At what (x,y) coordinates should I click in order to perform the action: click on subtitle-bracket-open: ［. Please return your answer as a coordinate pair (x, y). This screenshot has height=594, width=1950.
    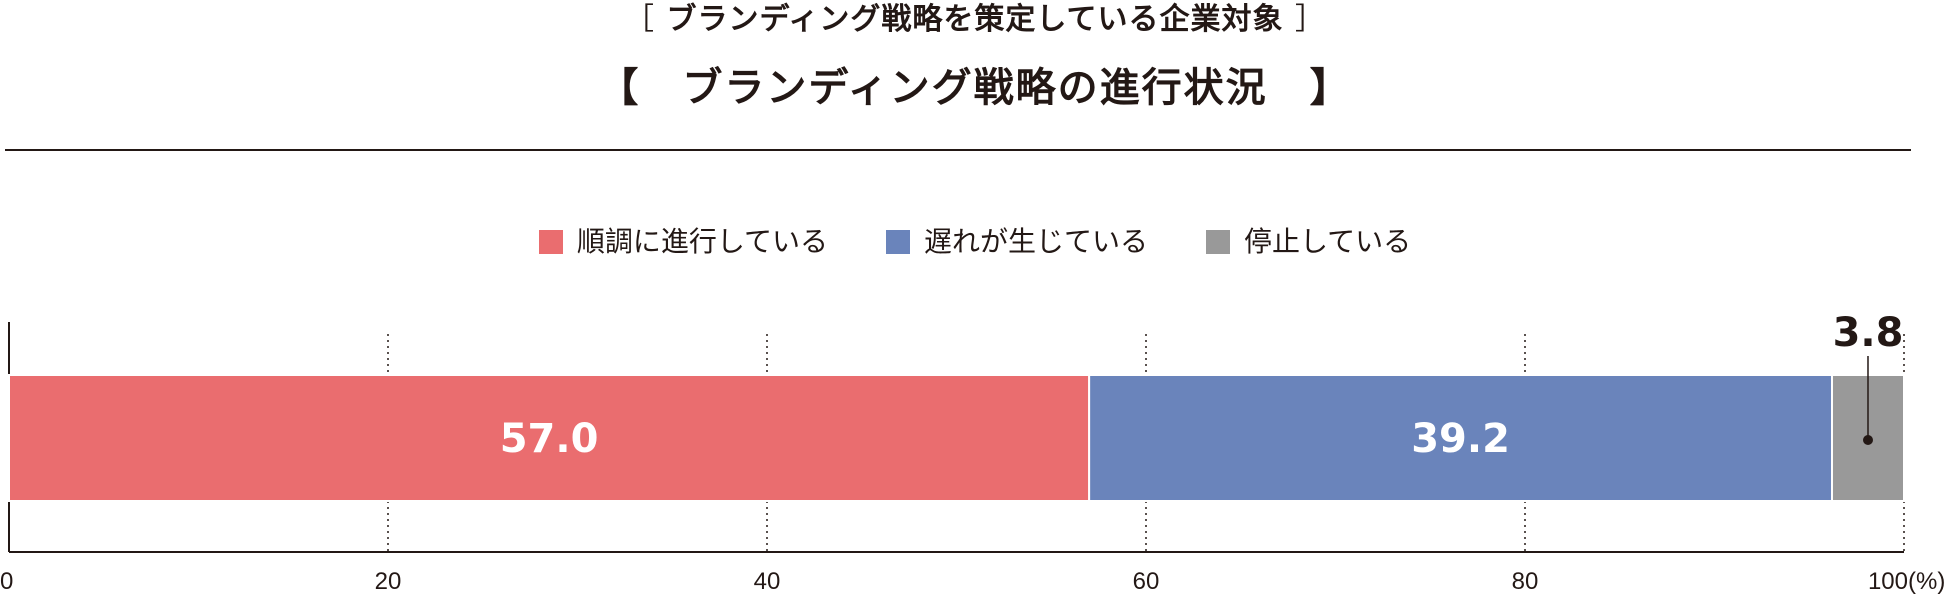
    Looking at the image, I should click on (640, 19).